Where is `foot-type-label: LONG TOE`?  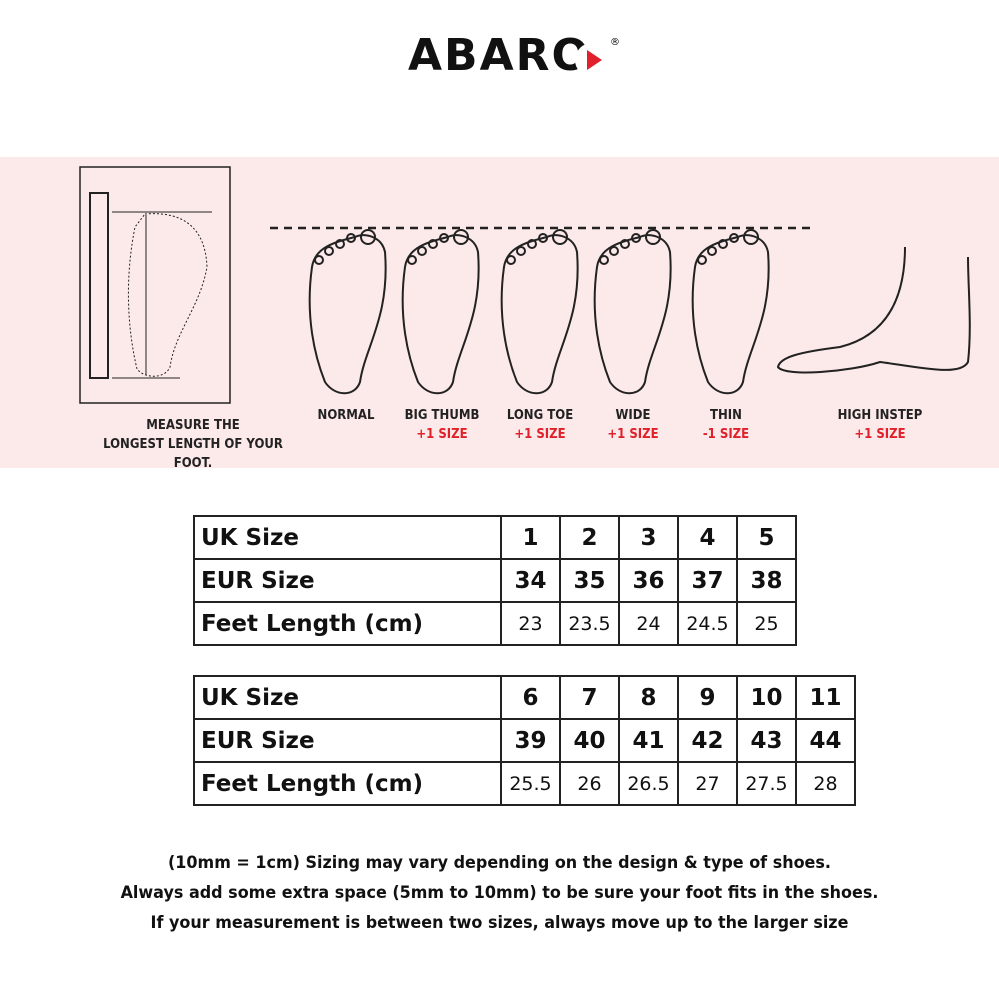 foot-type-label: LONG TOE is located at coordinates (540, 415).